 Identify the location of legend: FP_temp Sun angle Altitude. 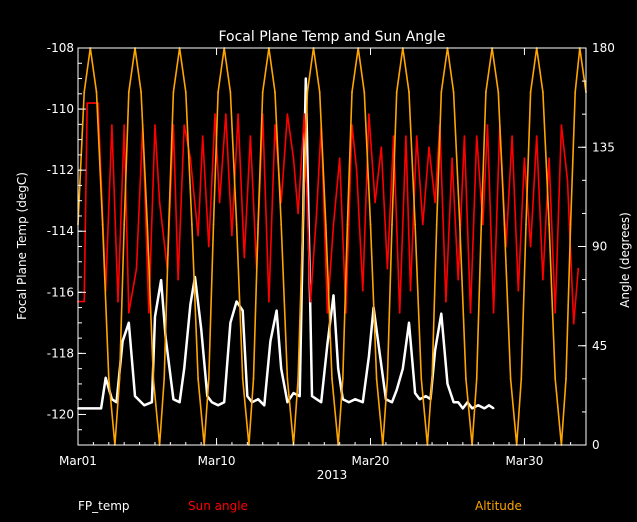
(300, 506).